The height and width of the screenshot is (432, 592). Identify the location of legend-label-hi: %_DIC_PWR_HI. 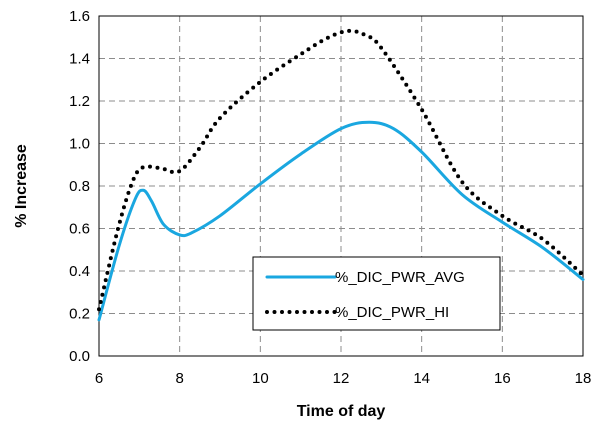
(392, 312).